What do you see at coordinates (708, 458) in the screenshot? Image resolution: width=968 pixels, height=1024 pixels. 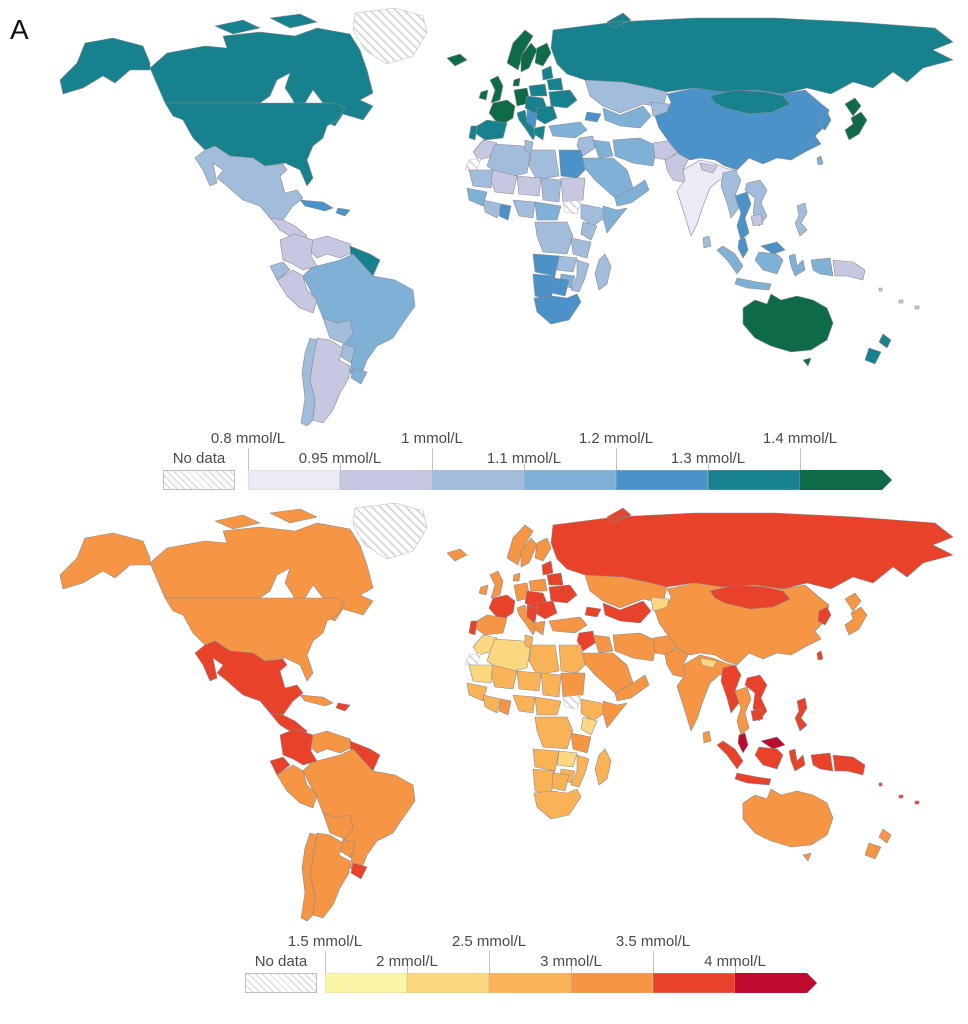 I see `legend-tick-label: 1.3 mmol/L` at bounding box center [708, 458].